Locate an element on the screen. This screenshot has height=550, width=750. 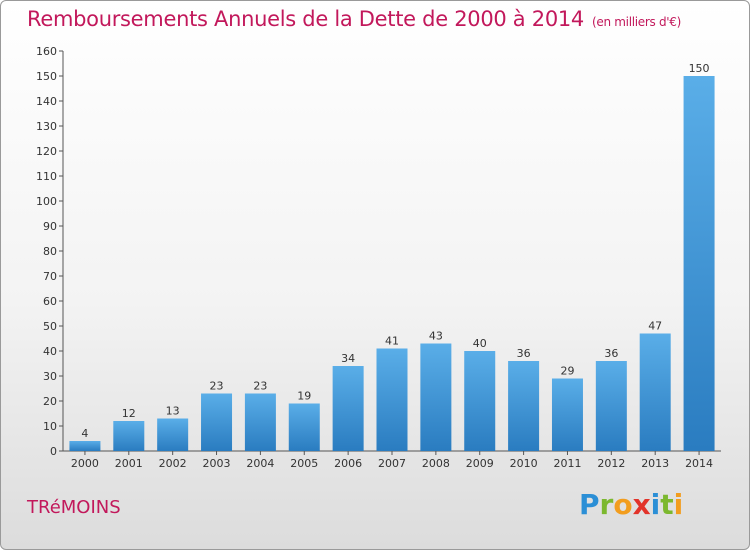
bar-value-label: 4 is located at coordinates (84, 433).